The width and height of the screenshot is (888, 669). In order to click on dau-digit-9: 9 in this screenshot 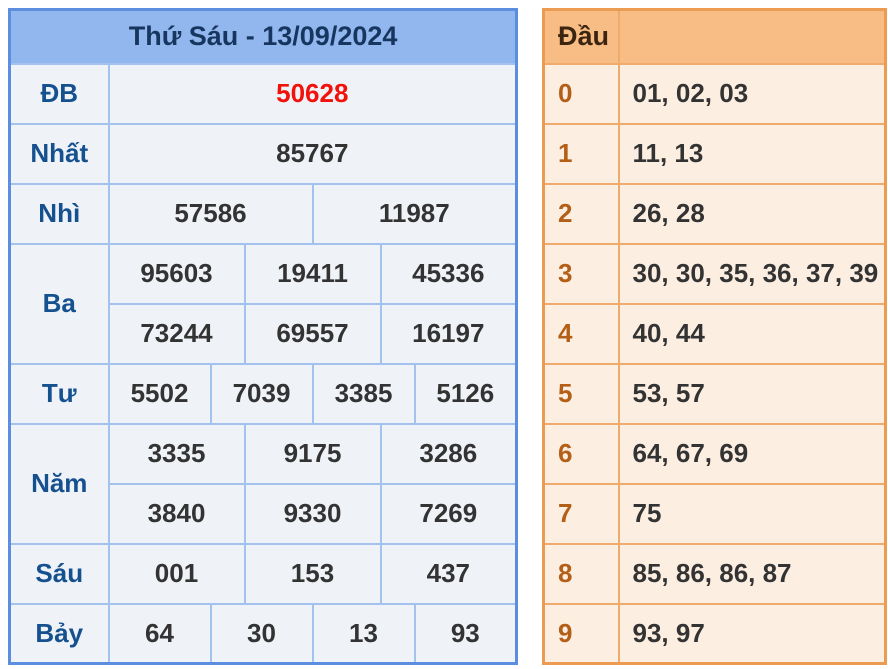, I will do `click(581, 633)`.